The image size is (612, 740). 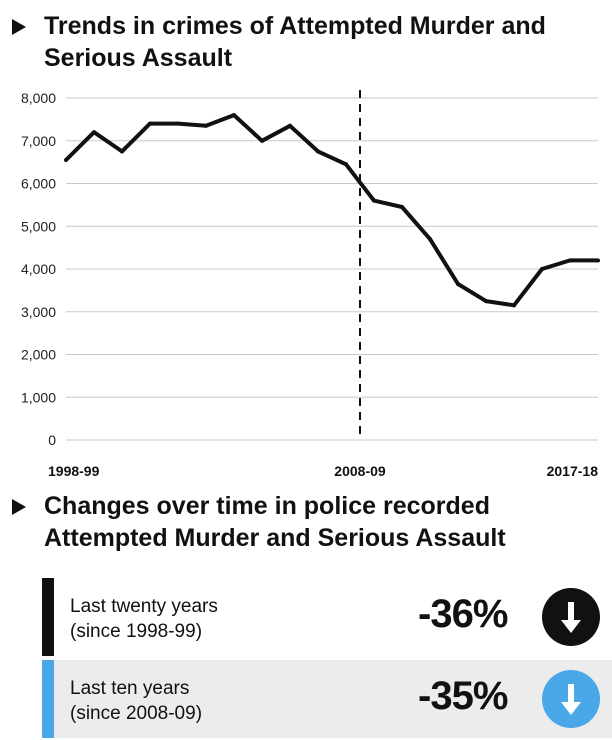 What do you see at coordinates (38, 141) in the screenshot?
I see `y-tick-label: 7,000` at bounding box center [38, 141].